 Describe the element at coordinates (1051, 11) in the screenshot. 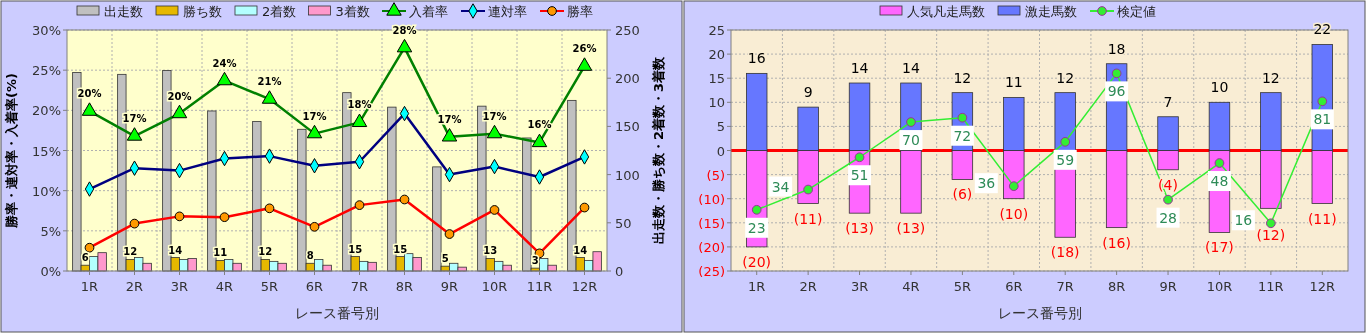

I see `legend-label: 激走馬数` at that location.